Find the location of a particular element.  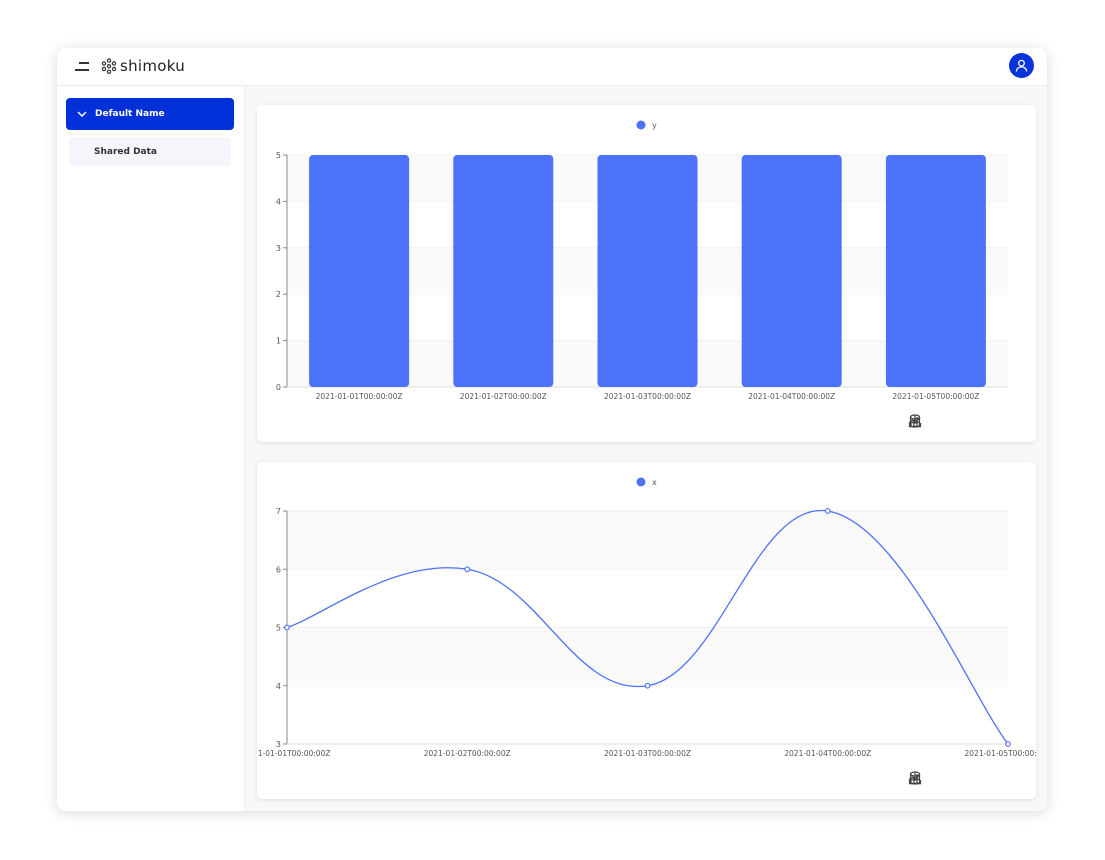

legend-label: y is located at coordinates (654, 125).